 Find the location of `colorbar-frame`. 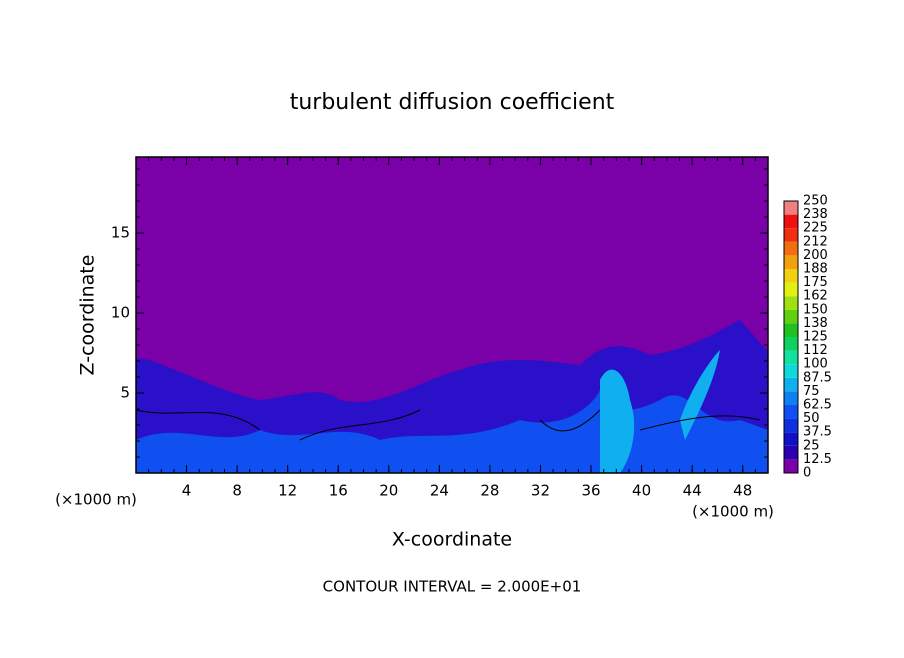

colorbar-frame is located at coordinates (791, 337).